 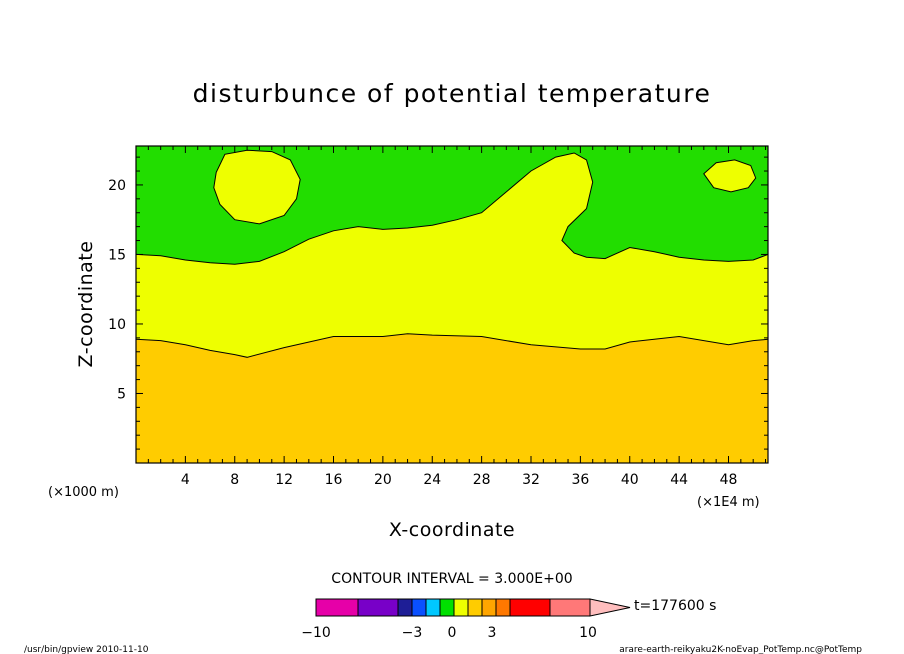 I want to click on x-tick-label: 28, so click(x=482, y=480).